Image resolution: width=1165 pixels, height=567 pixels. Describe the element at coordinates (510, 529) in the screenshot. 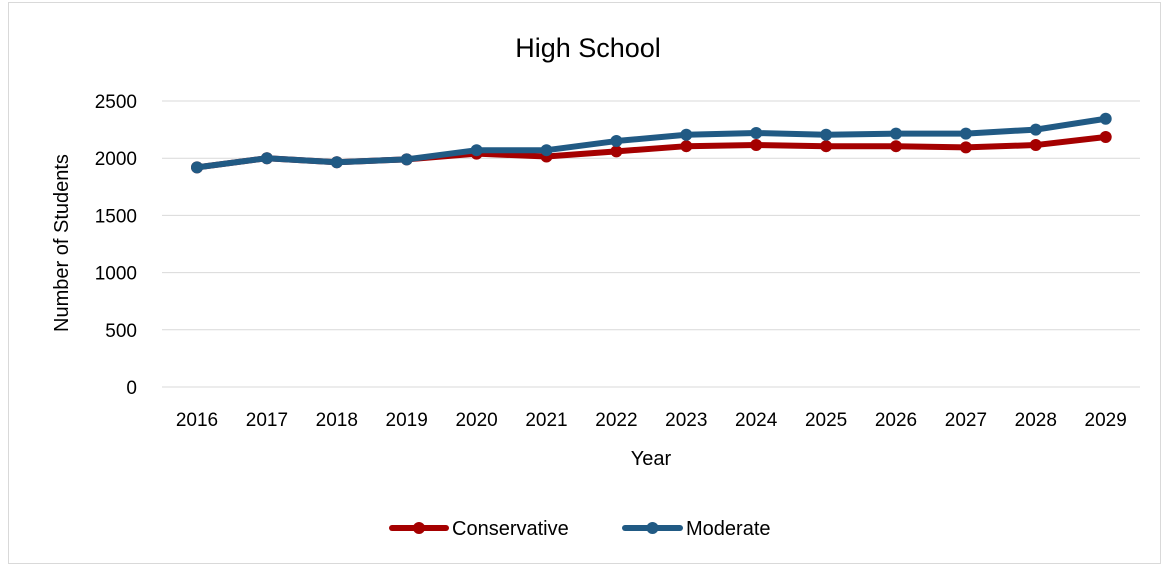

I see `legend-label-conservative: Conservative` at that location.